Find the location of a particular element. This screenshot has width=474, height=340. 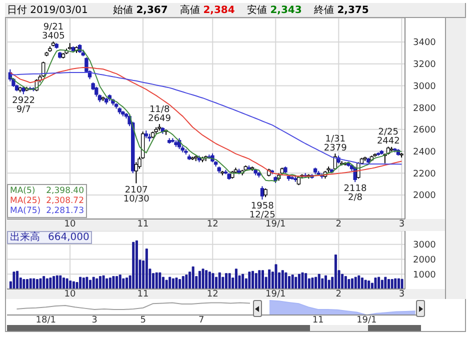

text: MA(75) 2,281.73 is located at coordinates (47, 211).